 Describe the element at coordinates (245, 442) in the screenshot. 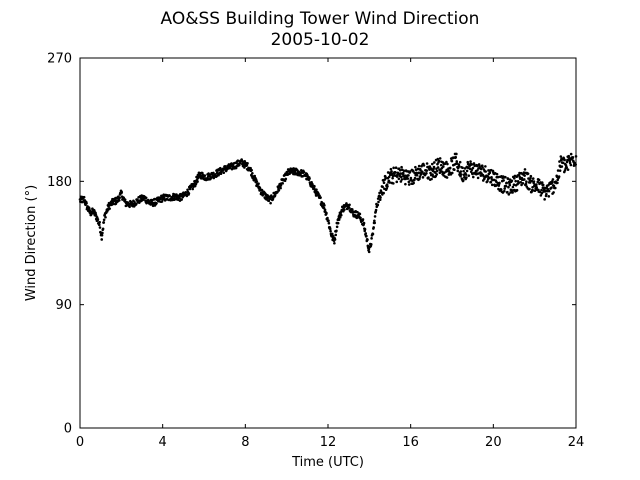

I see `x-tick-label: 8` at that location.